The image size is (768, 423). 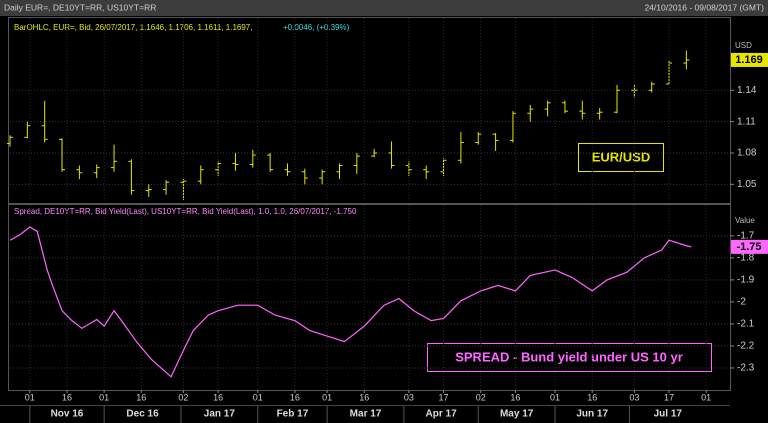 I want to click on y-tick-label: 1.05, so click(x=747, y=184).